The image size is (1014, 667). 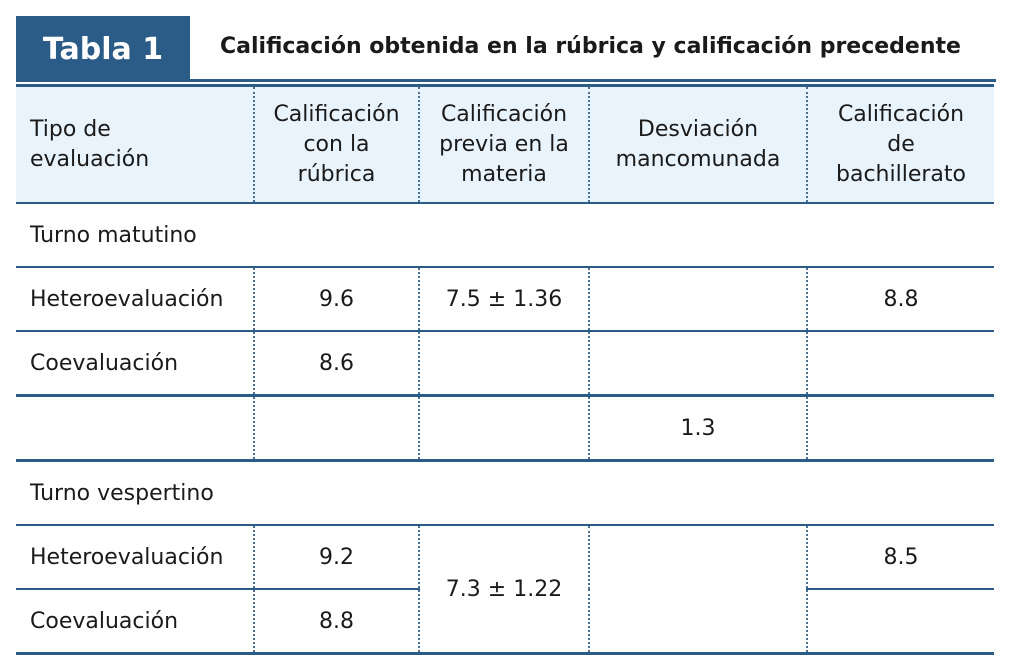 What do you see at coordinates (336, 428) in the screenshot?
I see `cell-rubrica` at bounding box center [336, 428].